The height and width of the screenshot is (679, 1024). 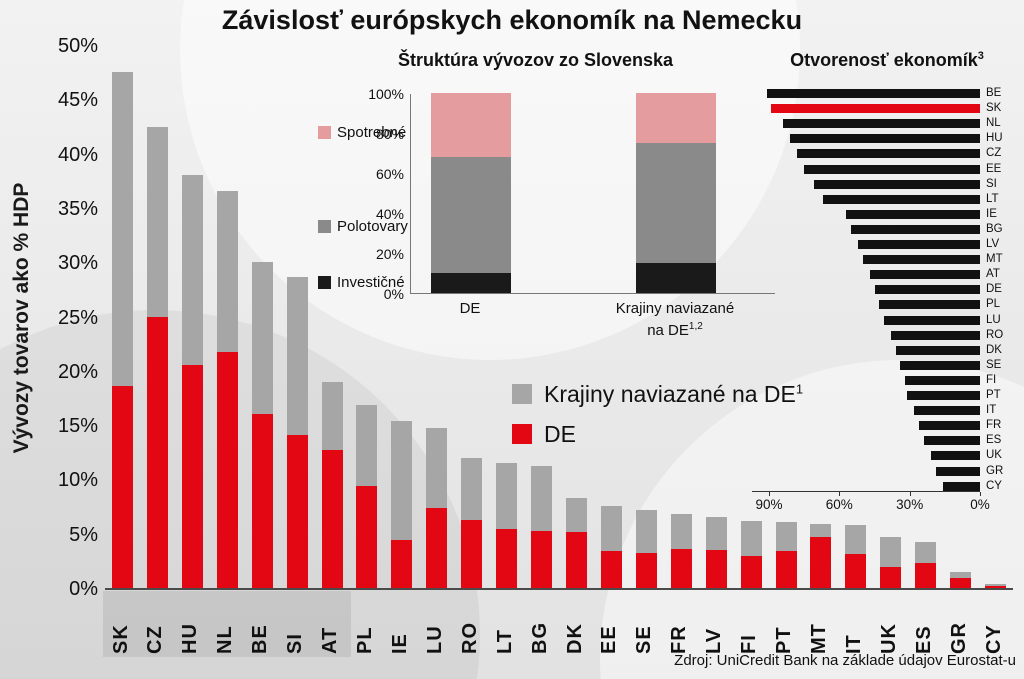 I want to click on openness-label: CZ, so click(x=994, y=153).